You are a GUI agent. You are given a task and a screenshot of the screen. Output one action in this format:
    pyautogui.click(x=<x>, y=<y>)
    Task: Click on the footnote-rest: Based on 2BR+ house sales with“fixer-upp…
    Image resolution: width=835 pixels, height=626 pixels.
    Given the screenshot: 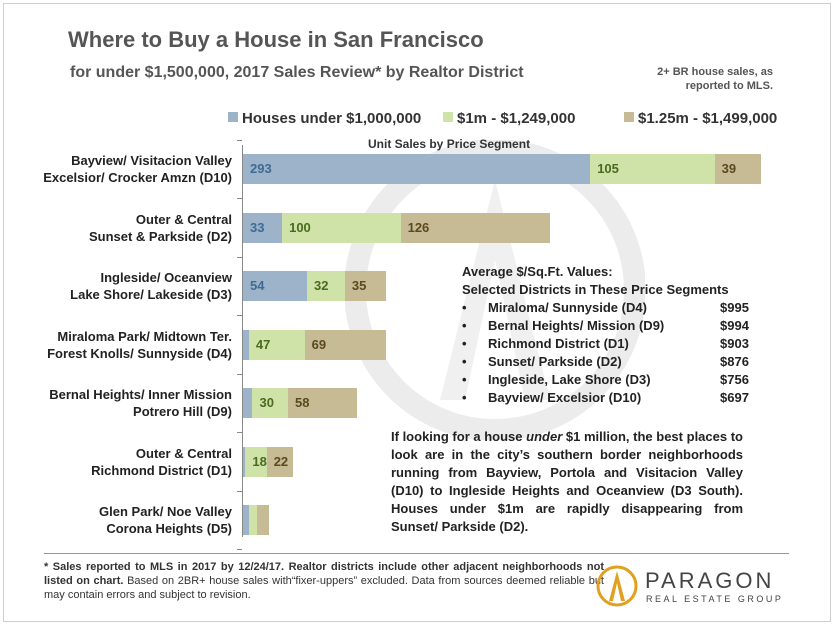 What is the action you would take?
    pyautogui.click(x=324, y=588)
    